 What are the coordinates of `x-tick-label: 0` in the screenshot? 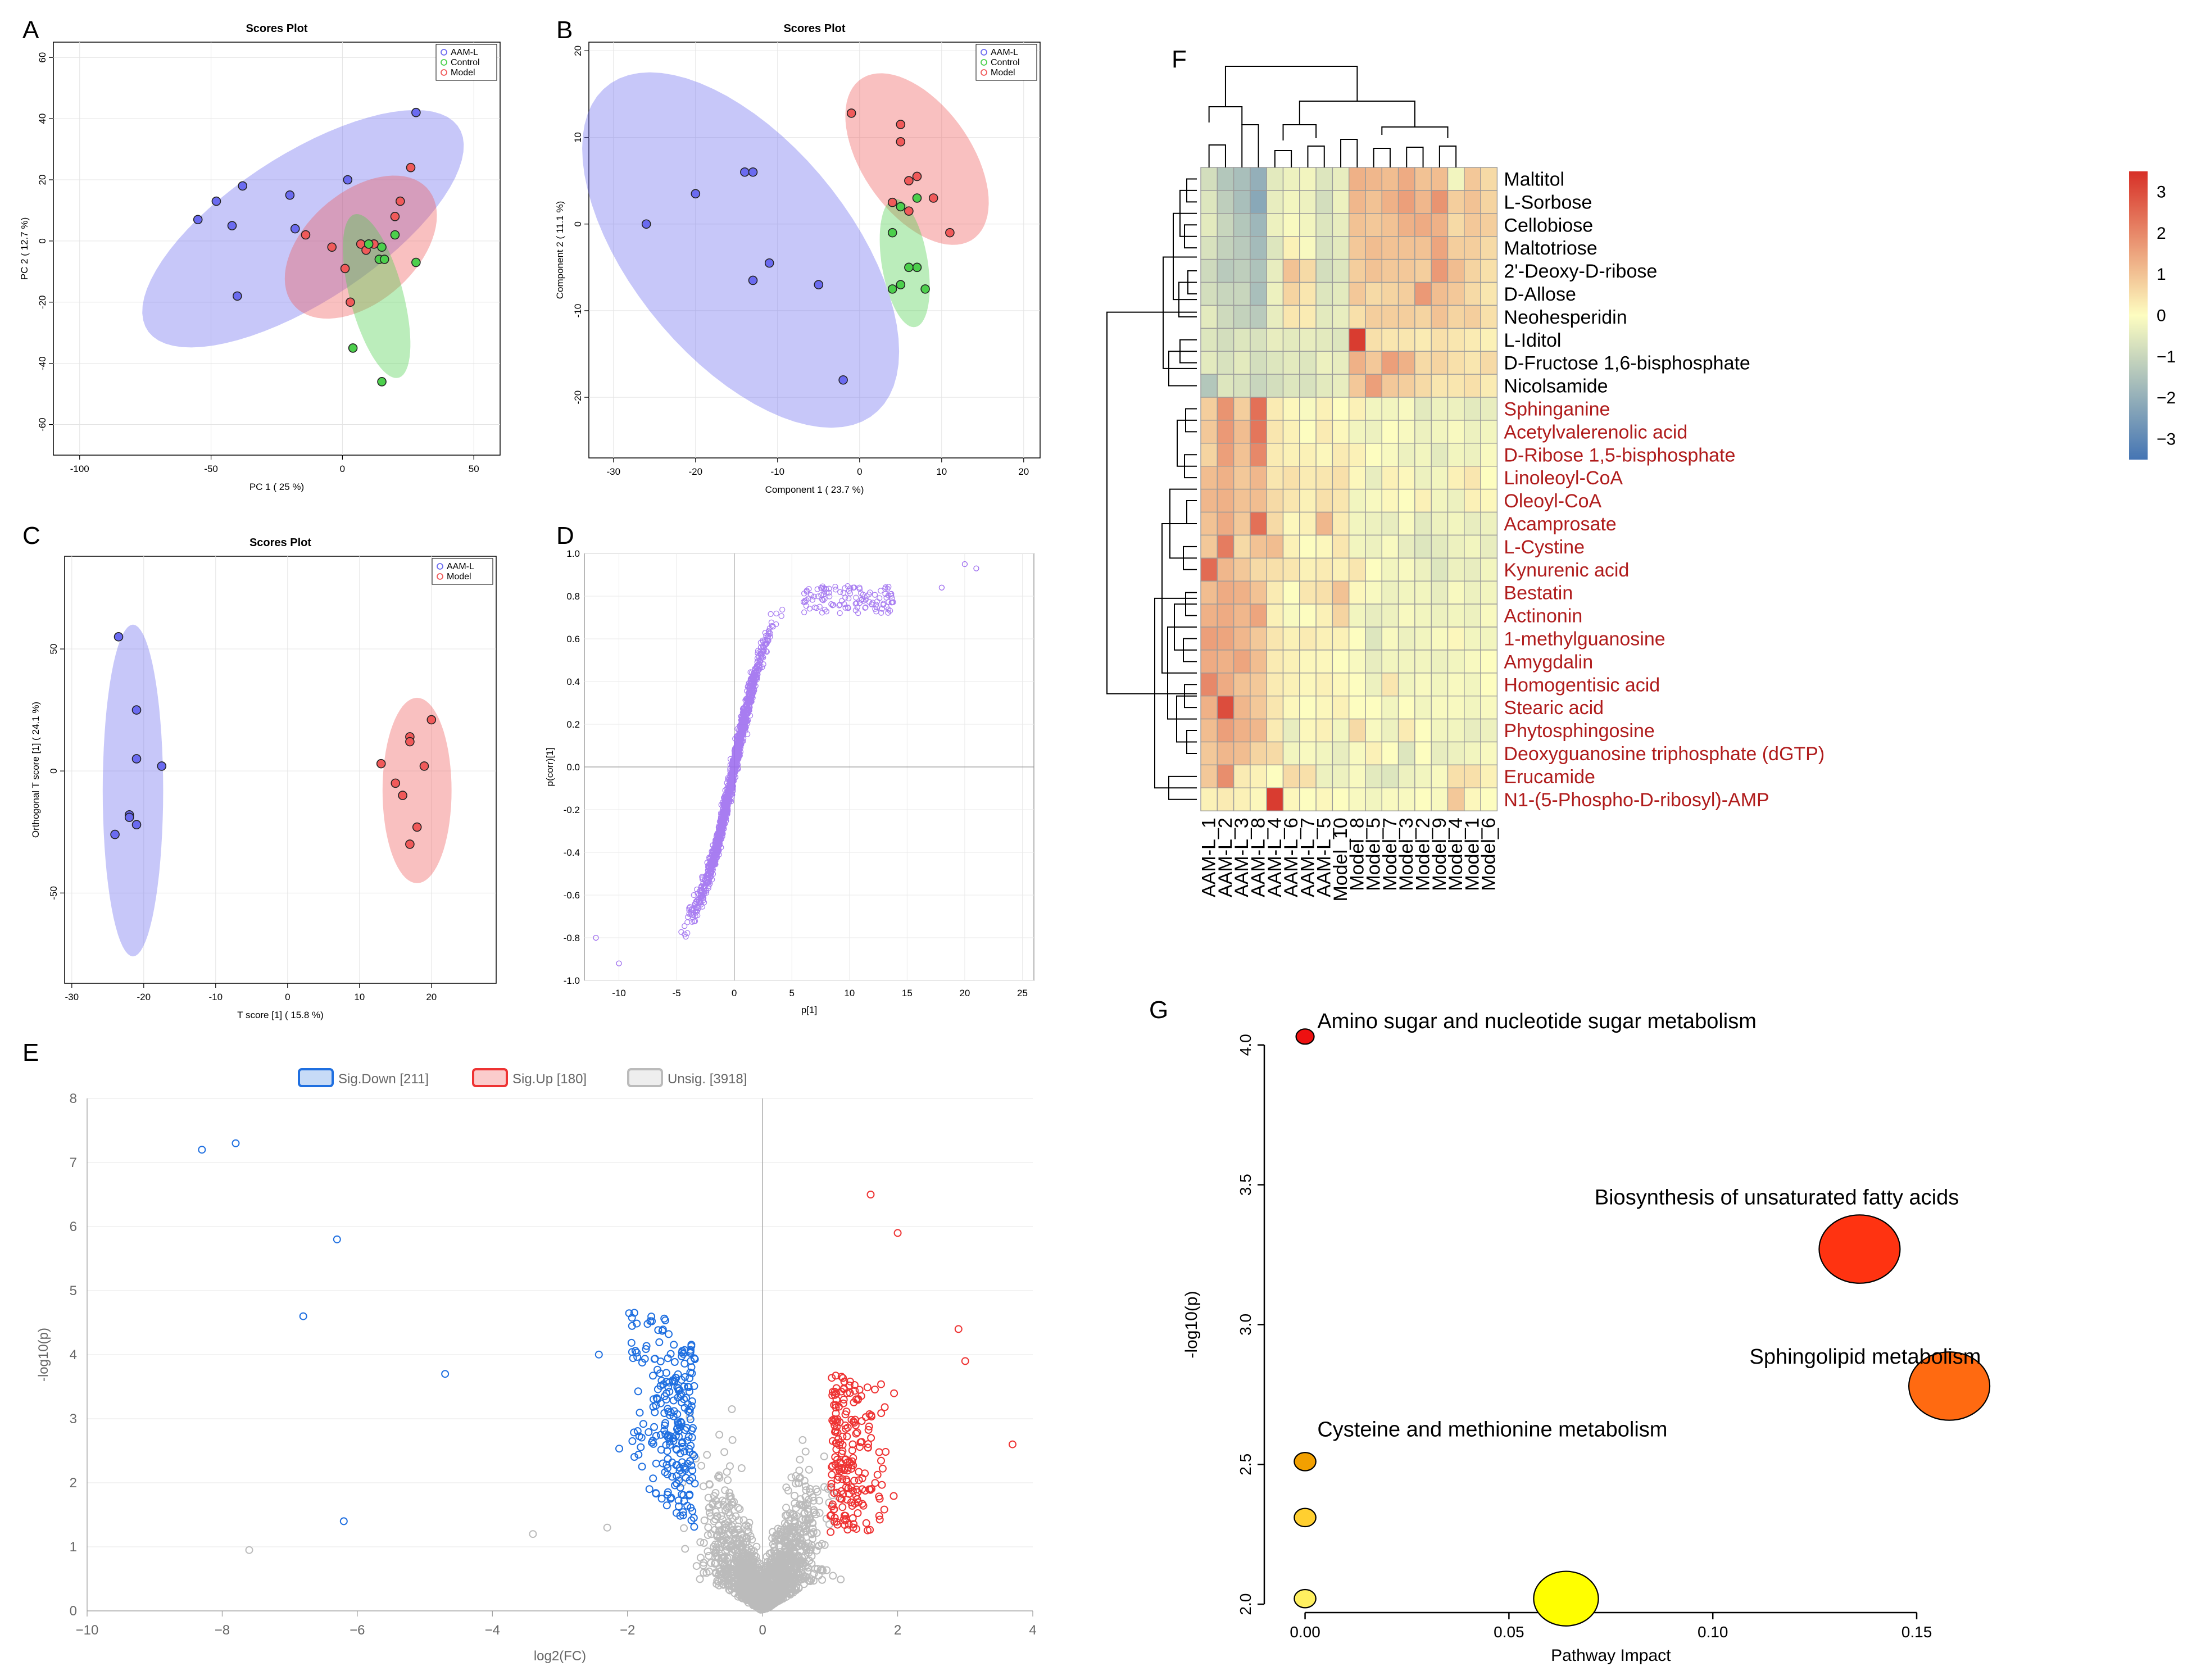 It's located at (342, 469).